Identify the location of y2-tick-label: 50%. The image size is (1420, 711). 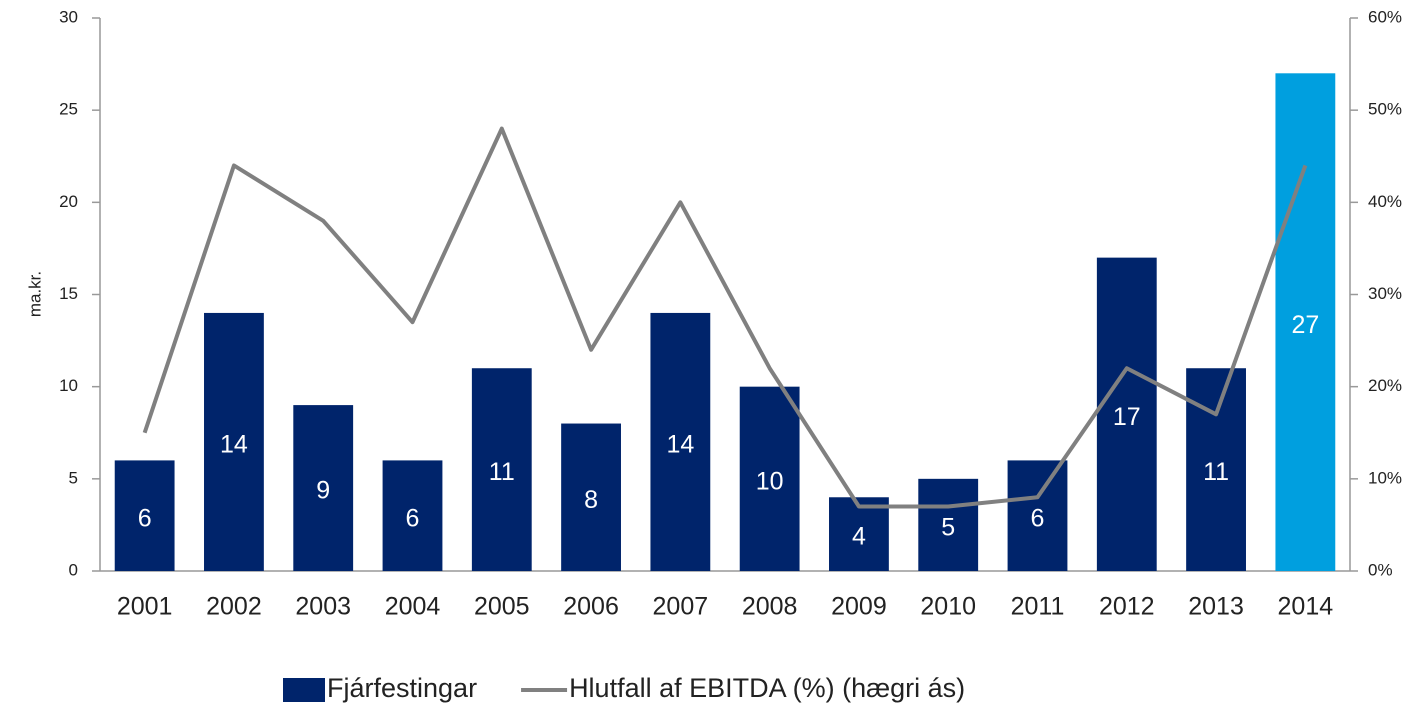
(1385, 109).